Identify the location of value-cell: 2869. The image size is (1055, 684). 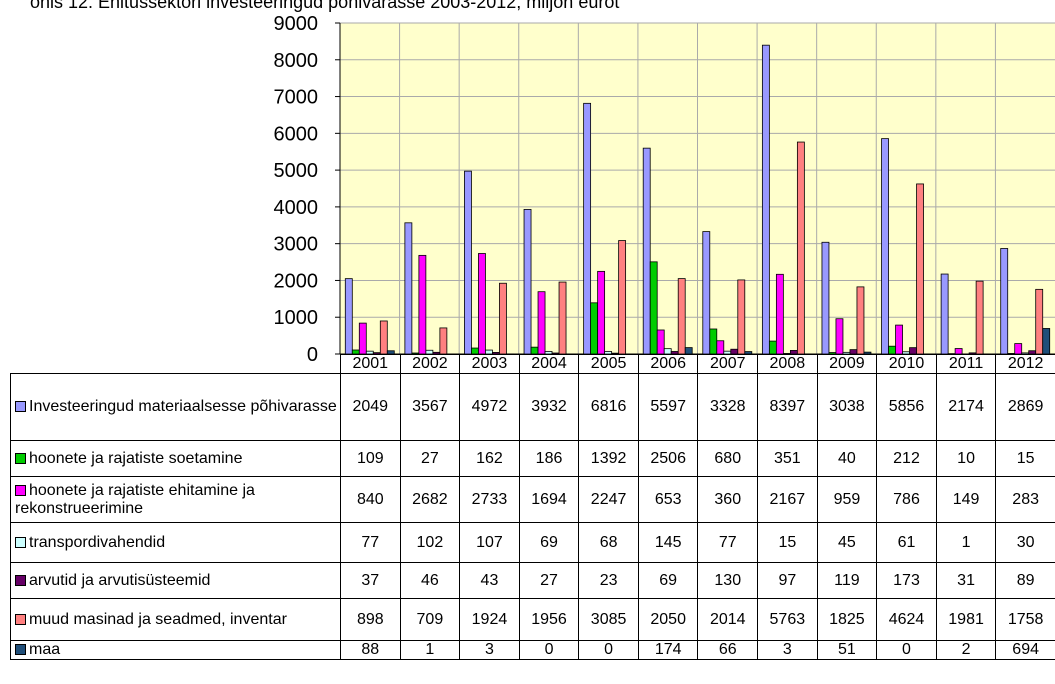
(1025, 407).